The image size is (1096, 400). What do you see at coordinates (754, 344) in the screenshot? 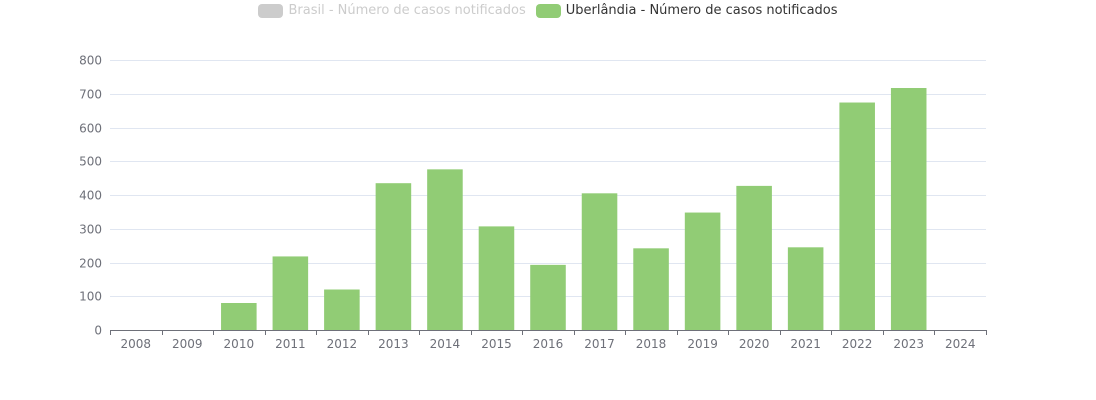
I see `x-tick-label: 2020` at bounding box center [754, 344].